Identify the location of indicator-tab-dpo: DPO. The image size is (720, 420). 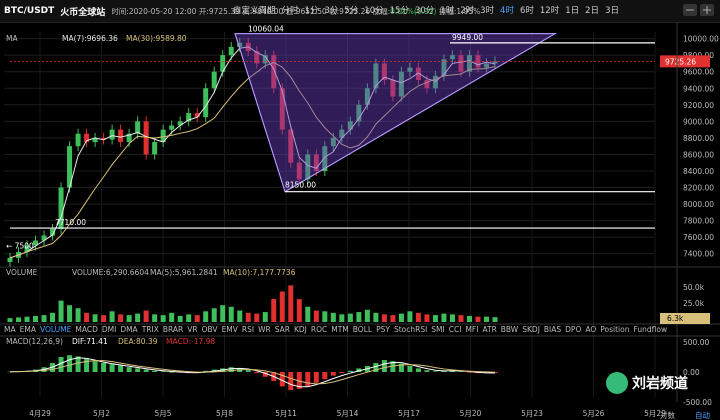
(573, 329).